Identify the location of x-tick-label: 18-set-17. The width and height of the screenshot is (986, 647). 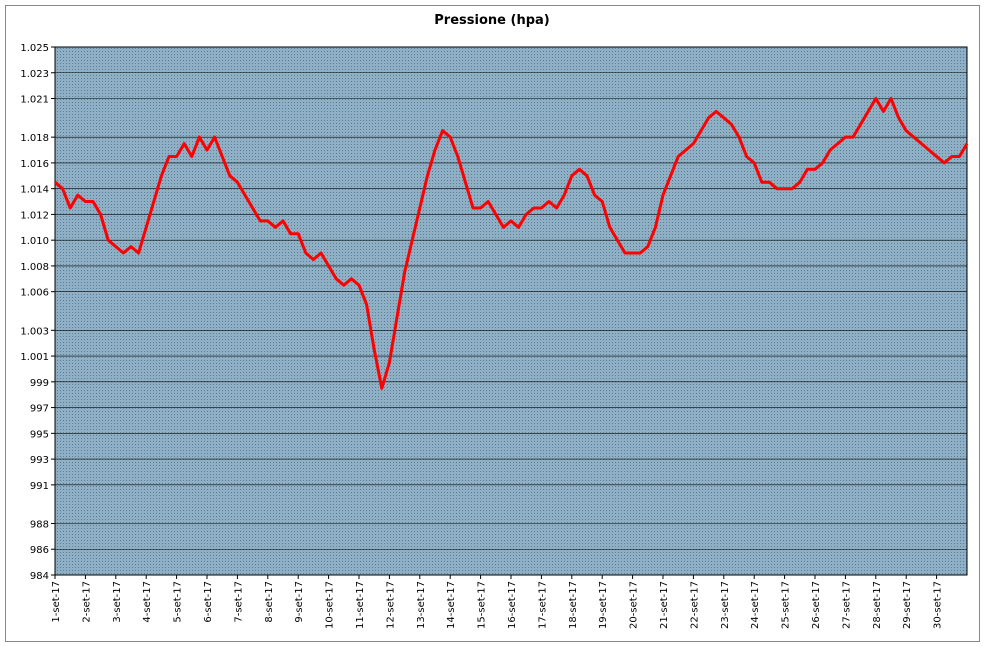
(573, 605).